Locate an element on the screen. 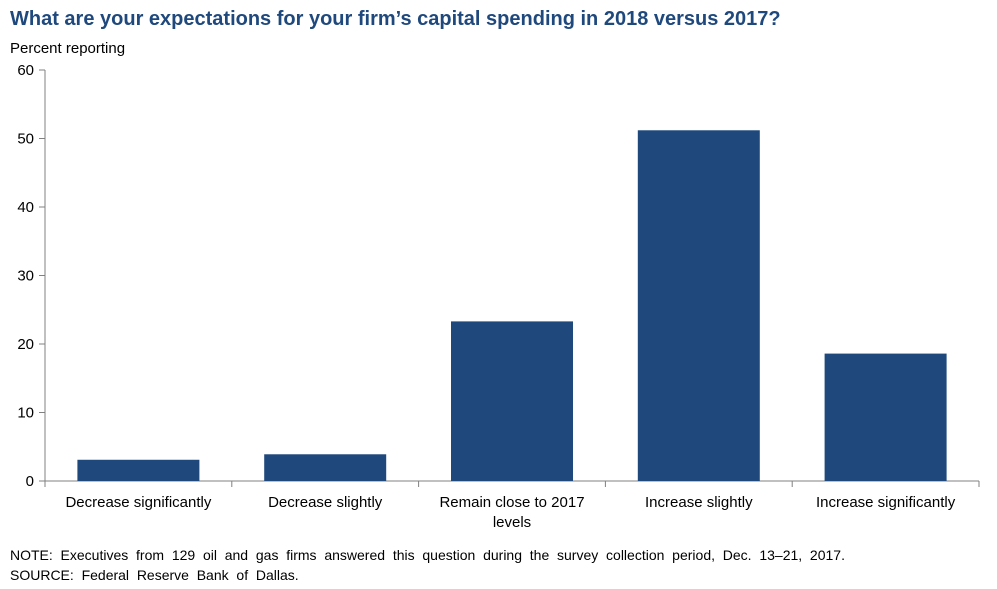 This screenshot has width=997, height=589. source-text: SOURCE: Federal Reserve Bank of Dallas. is located at coordinates (154, 575).